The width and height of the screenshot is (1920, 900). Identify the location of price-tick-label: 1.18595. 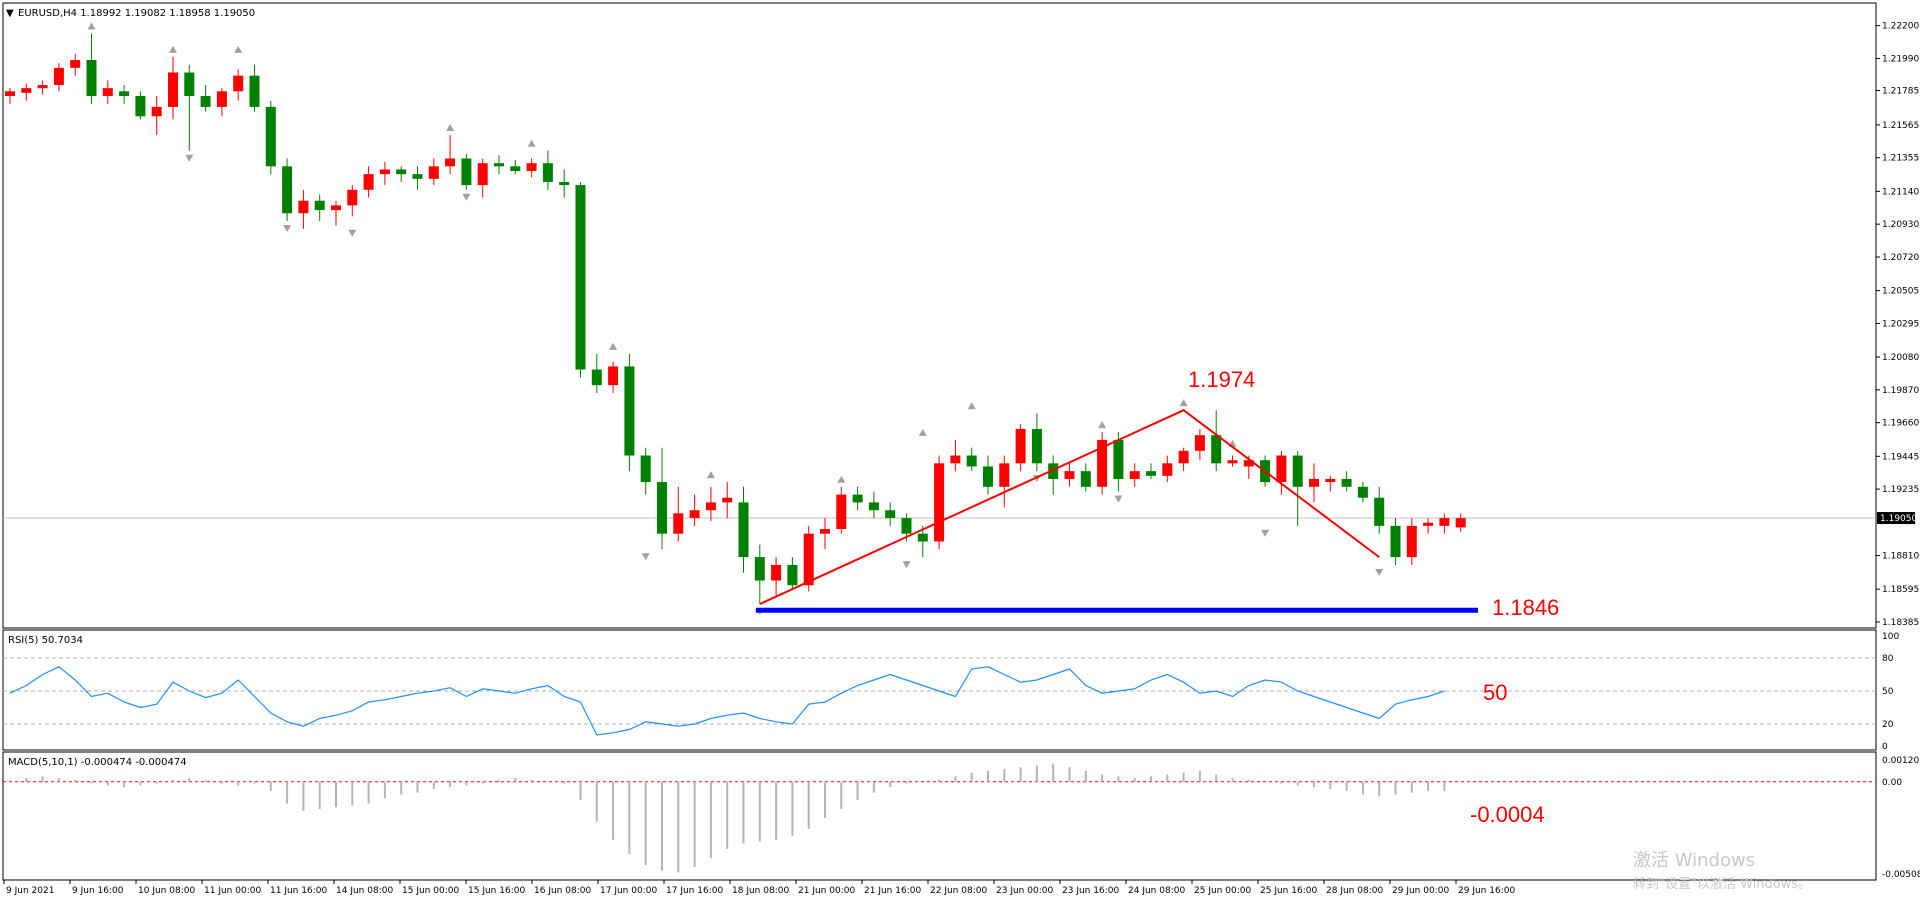
(1900, 590).